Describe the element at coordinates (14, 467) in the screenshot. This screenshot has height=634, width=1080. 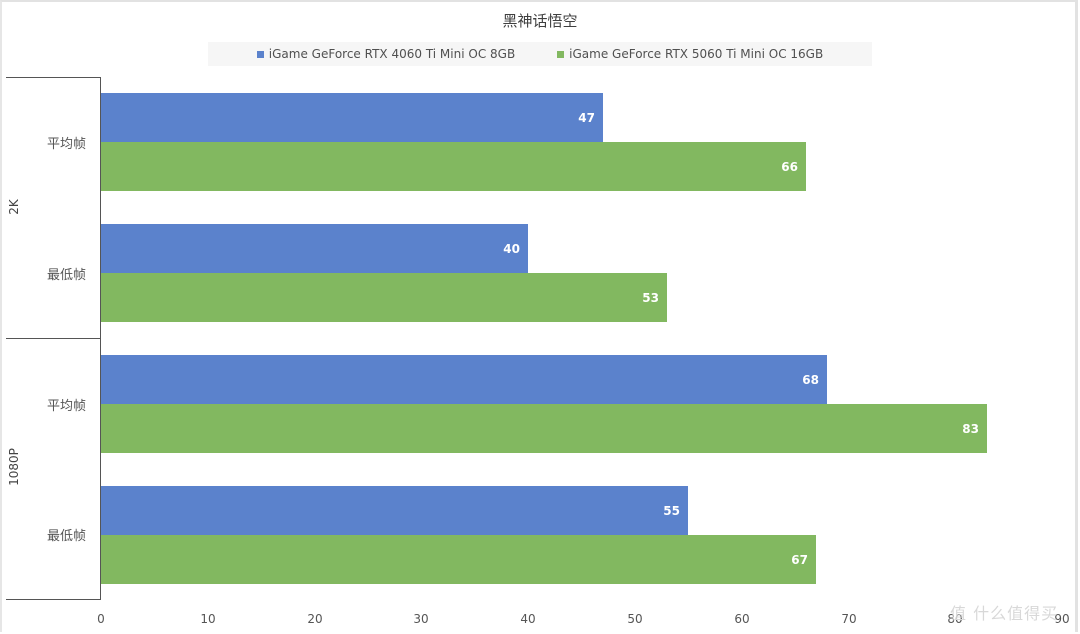
I see `group-label-1080p: 1080P` at that location.